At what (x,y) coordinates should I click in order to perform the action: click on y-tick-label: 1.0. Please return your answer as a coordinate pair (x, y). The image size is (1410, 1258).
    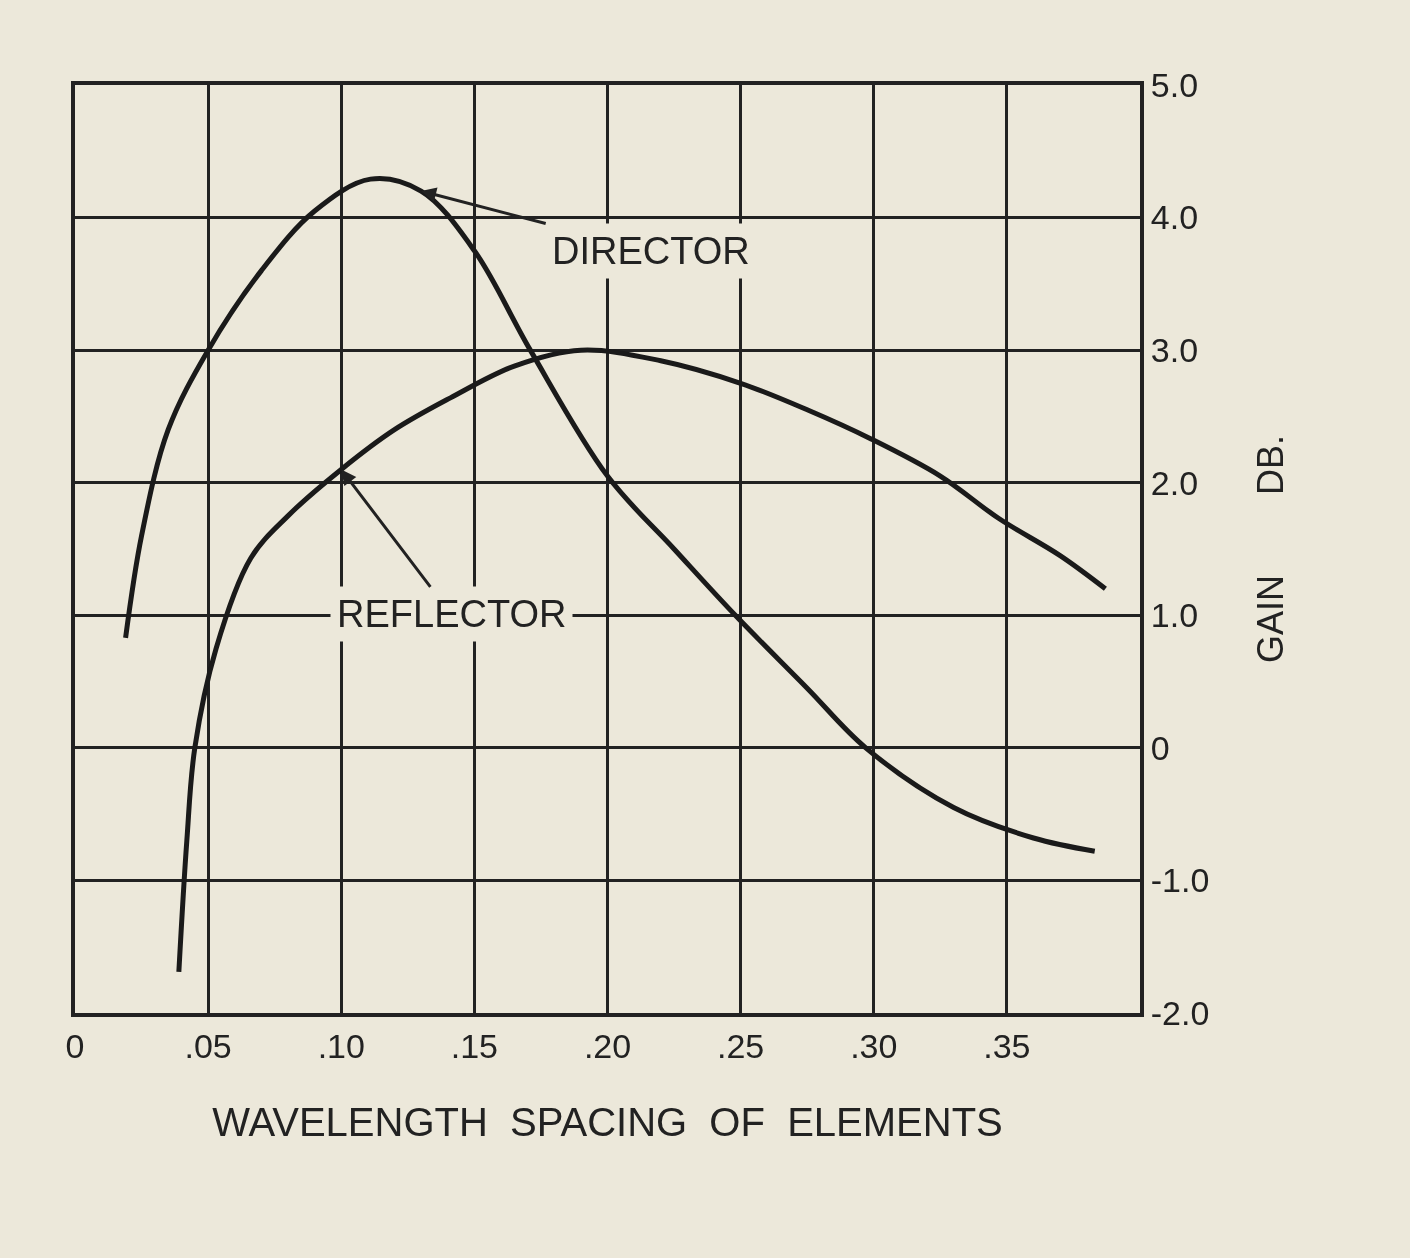
    Looking at the image, I should click on (1174, 615).